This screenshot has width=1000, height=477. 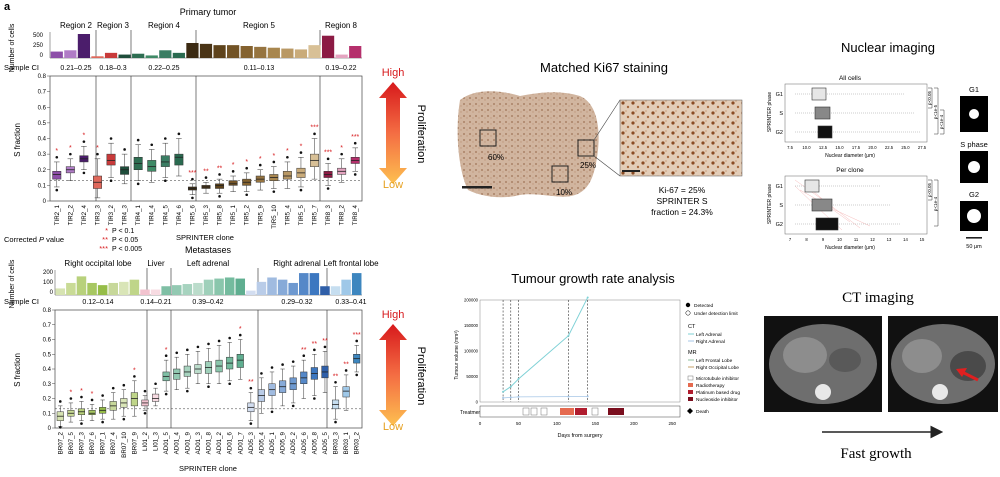 What do you see at coordinates (48, 283) in the screenshot?
I see `bottom-count-tick-1: 100` at bounding box center [48, 283].